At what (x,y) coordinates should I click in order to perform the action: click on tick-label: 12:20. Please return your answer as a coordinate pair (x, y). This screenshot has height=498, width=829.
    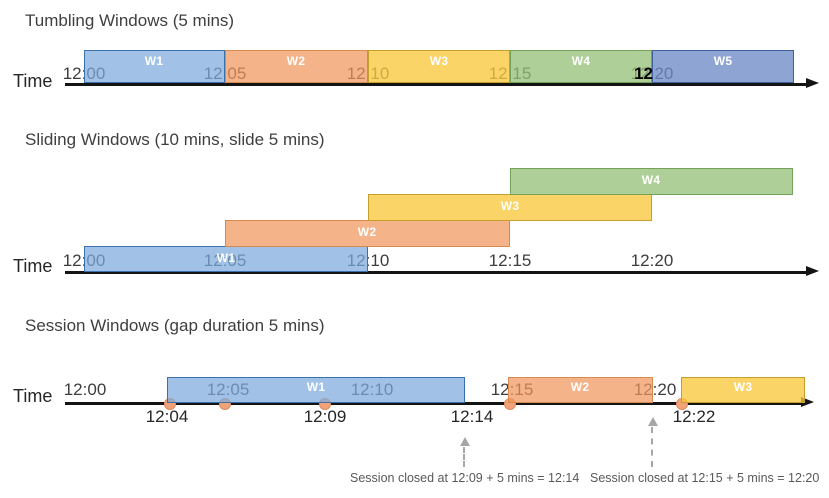
    Looking at the image, I should click on (652, 260).